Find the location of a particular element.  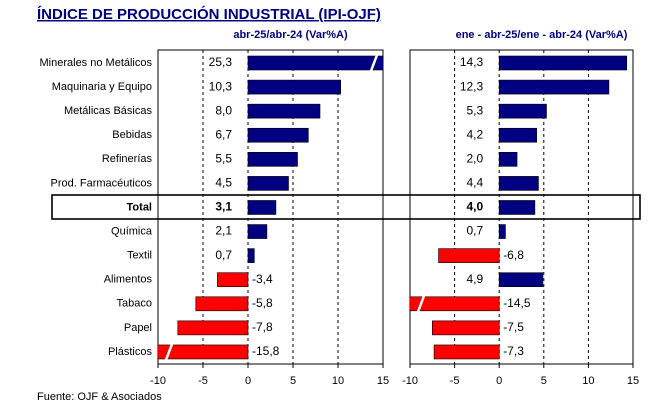

value-label: -7,8 is located at coordinates (262, 327).